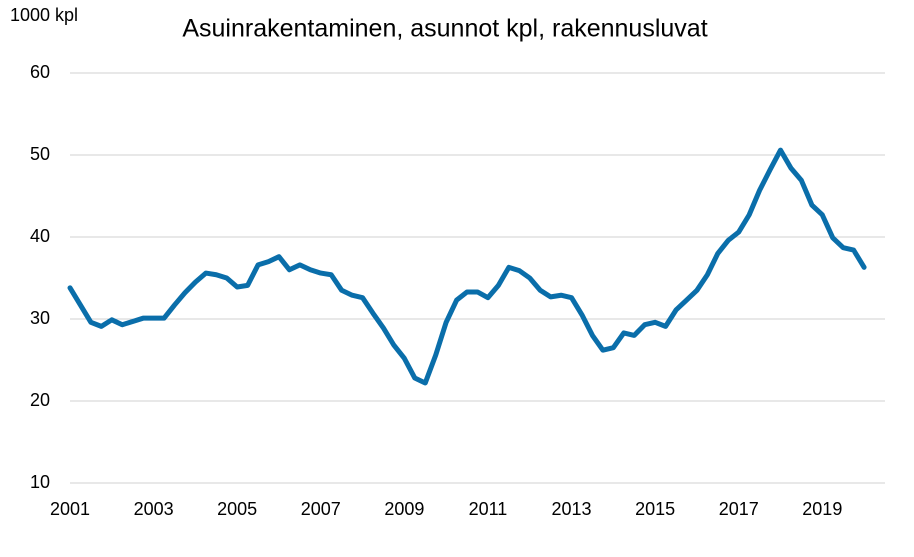 The height and width of the screenshot is (557, 914). I want to click on x-tick-label: 2009, so click(404, 509).